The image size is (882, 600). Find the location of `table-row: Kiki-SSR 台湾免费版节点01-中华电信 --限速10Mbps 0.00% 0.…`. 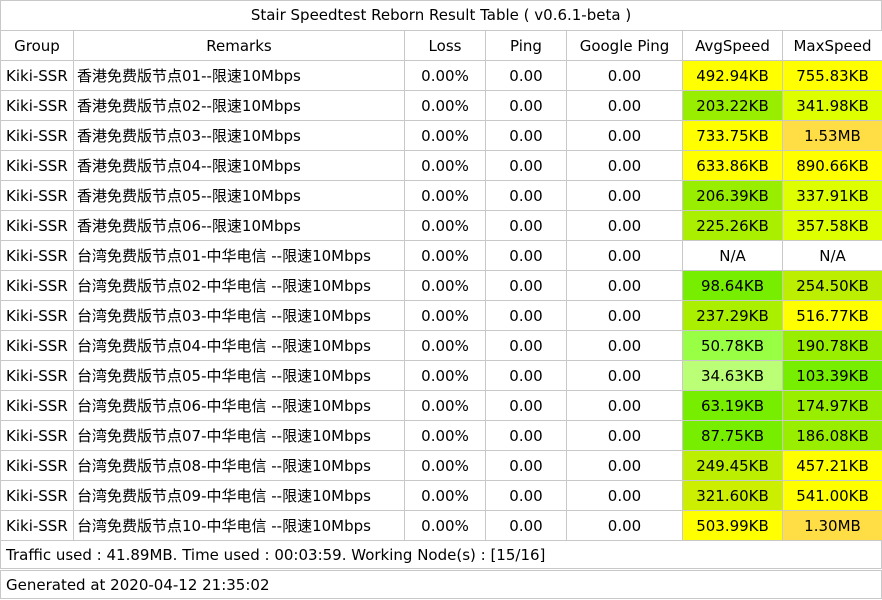

table-row: Kiki-SSR 台湾免费版节点01-中华电信 --限速10Mbps 0.00% 0.… is located at coordinates (441, 255).